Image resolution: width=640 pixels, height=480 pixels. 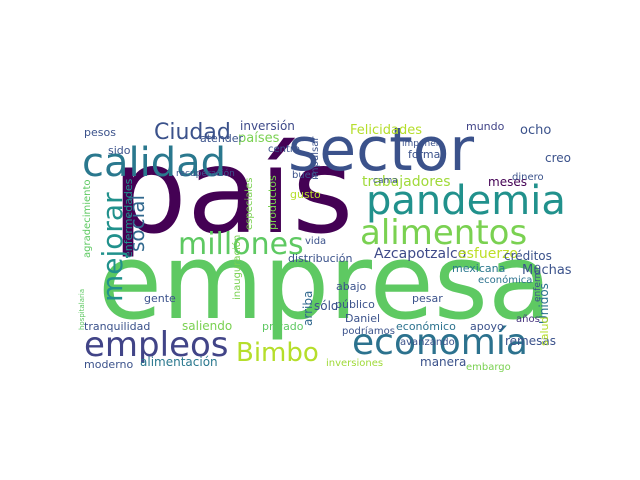 What do you see at coordinates (362, 318) in the screenshot?
I see `word: Daniel` at bounding box center [362, 318].